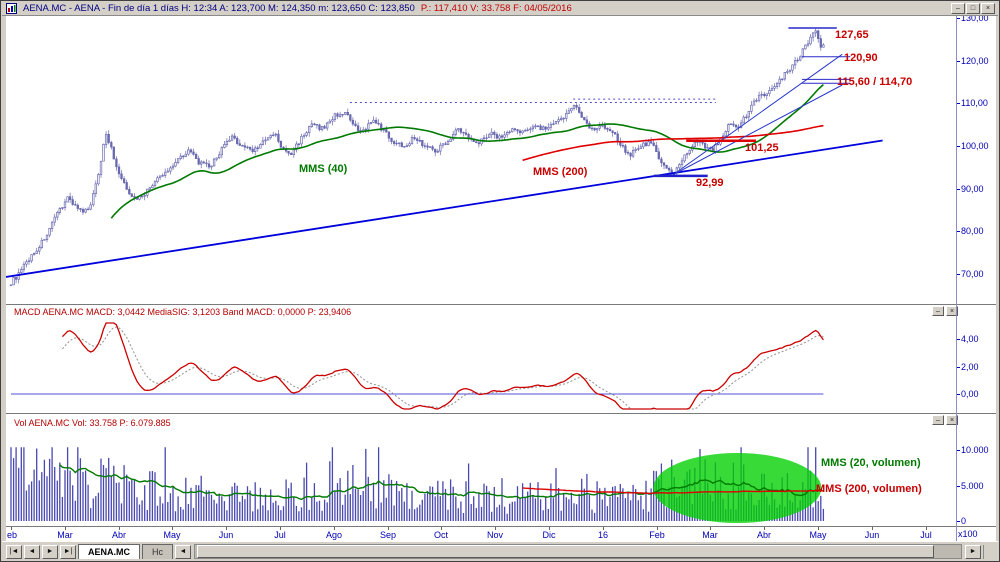  What do you see at coordinates (852, 35) in the screenshot?
I see `label-127-65: 127,65` at bounding box center [852, 35].